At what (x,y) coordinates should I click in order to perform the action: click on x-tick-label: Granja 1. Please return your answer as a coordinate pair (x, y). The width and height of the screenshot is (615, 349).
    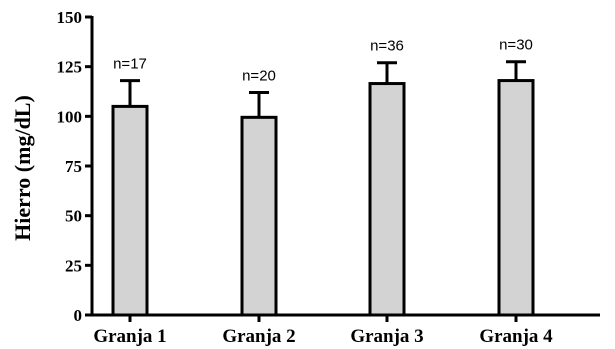
    Looking at the image, I should click on (129, 336).